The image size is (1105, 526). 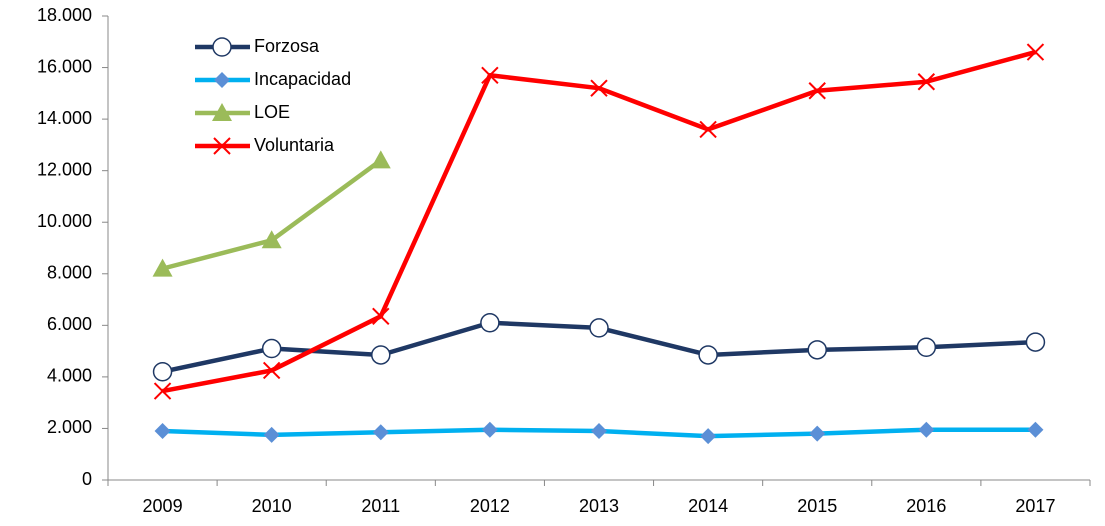 What do you see at coordinates (1035, 506) in the screenshot?
I see `x-tick-label: 2017` at bounding box center [1035, 506].